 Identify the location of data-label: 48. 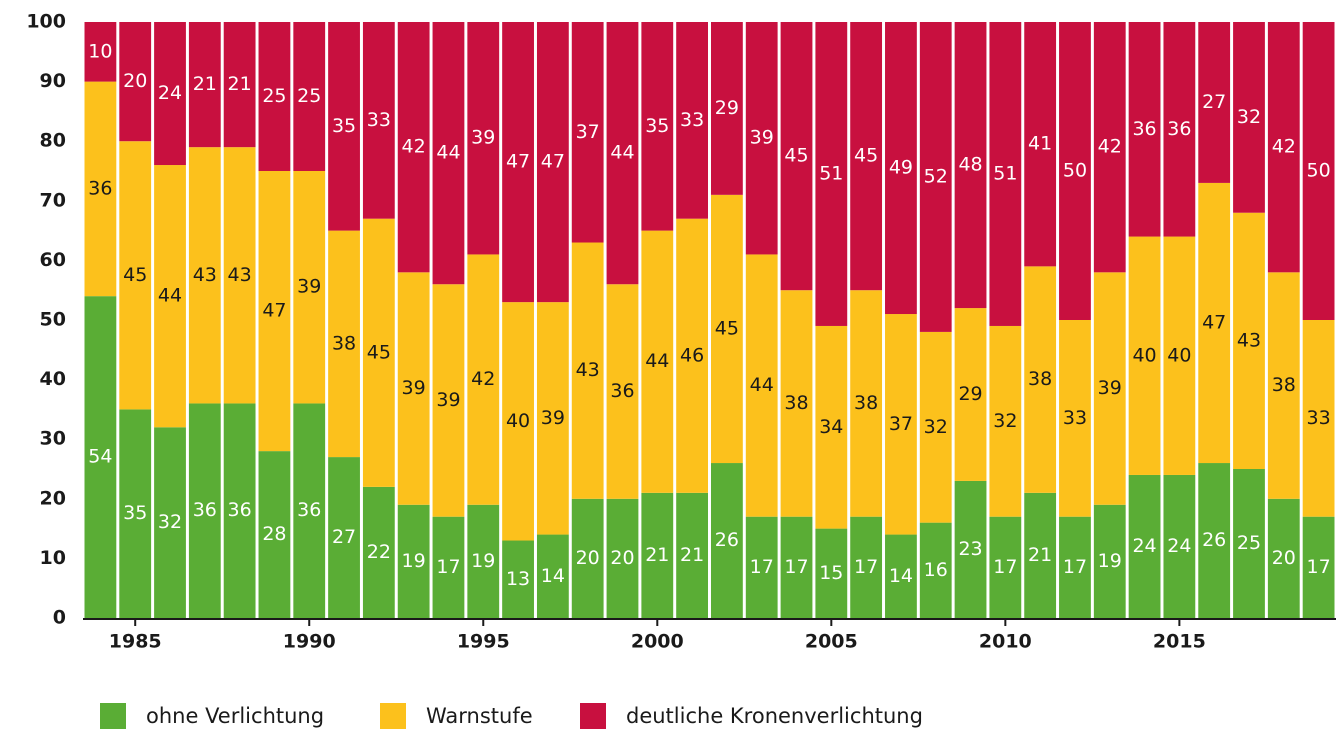
(970, 165).